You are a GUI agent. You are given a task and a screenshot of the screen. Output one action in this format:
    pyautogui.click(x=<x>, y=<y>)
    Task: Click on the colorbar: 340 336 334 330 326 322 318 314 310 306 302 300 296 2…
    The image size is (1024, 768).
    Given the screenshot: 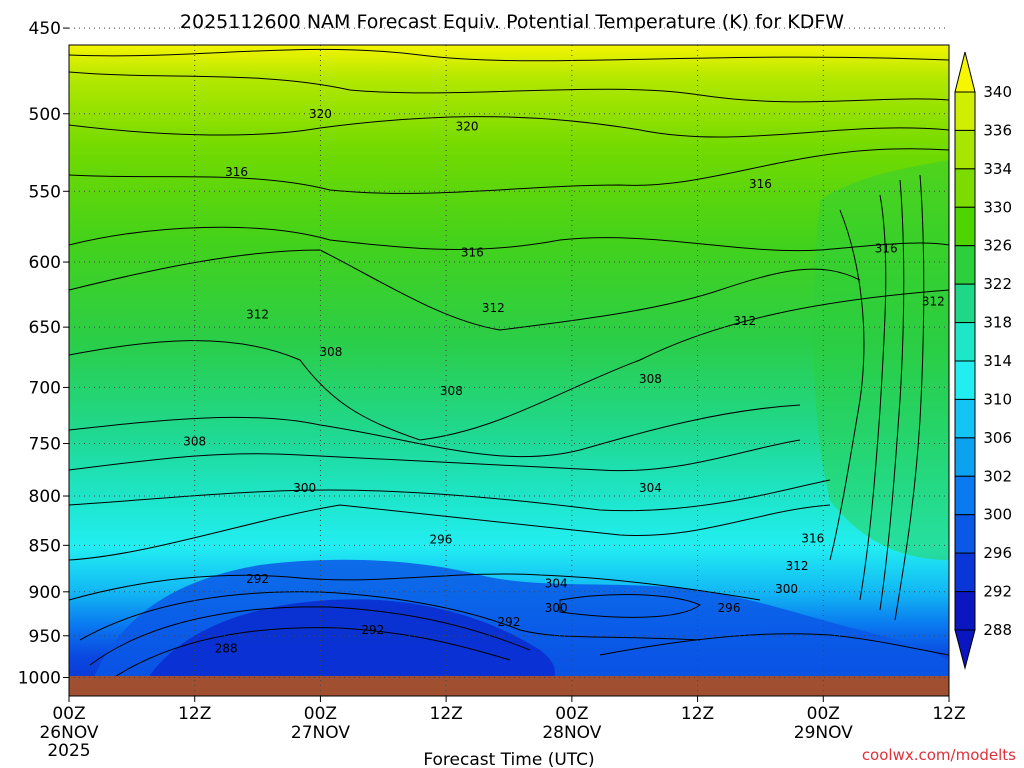 What is the action you would take?
    pyautogui.click(x=983, y=360)
    